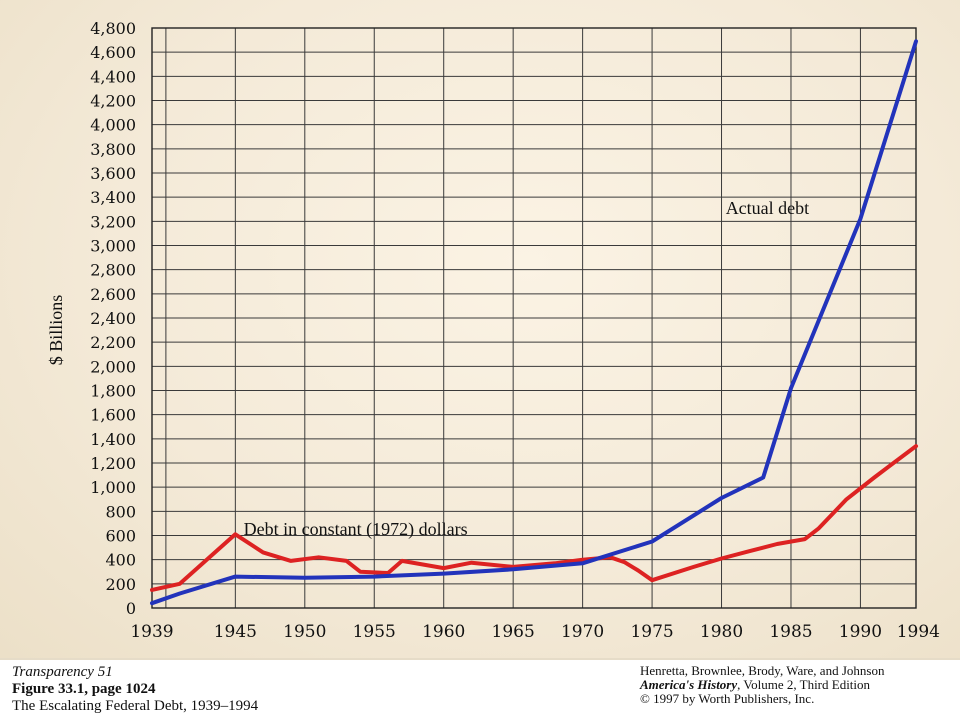 Image resolution: width=960 pixels, height=720 pixels. What do you see at coordinates (113, 173) in the screenshot?
I see `y-tick-label: 3,600` at bounding box center [113, 173].